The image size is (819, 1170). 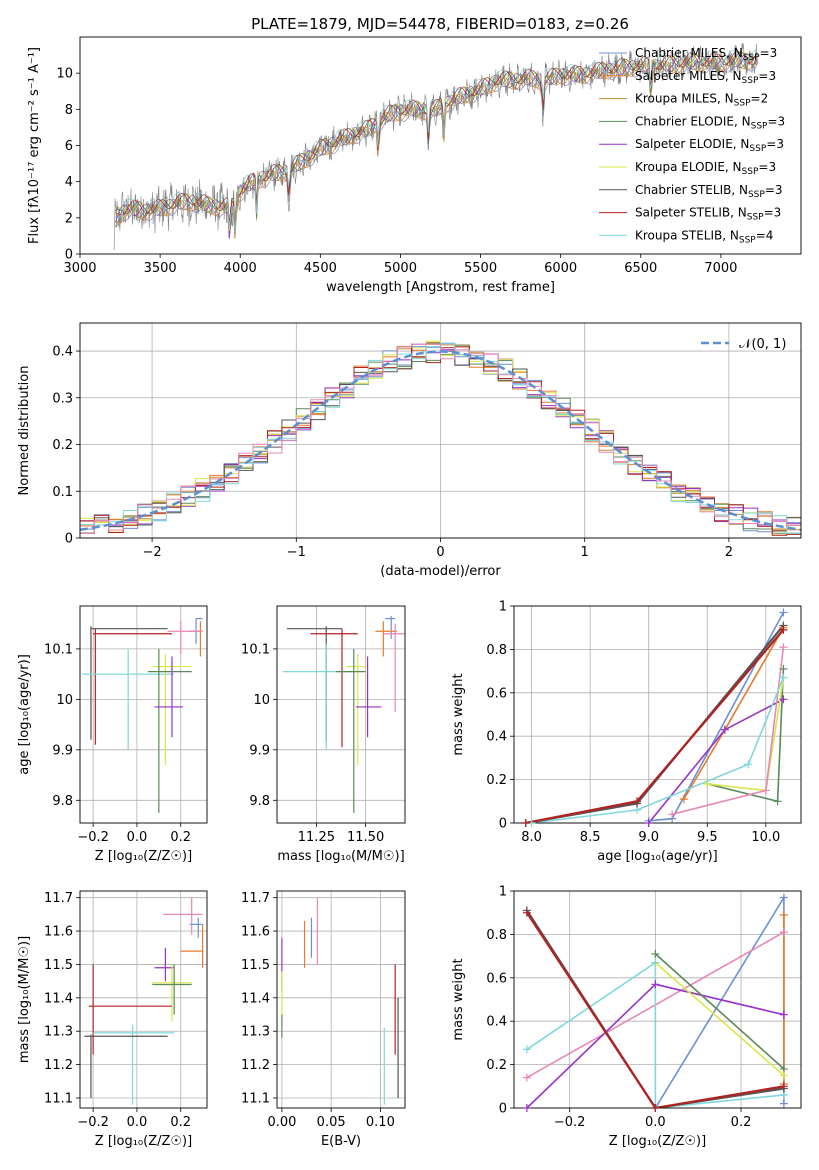 What do you see at coordinates (316, 837) in the screenshot?
I see `x-tick-label: 11.25` at bounding box center [316, 837].